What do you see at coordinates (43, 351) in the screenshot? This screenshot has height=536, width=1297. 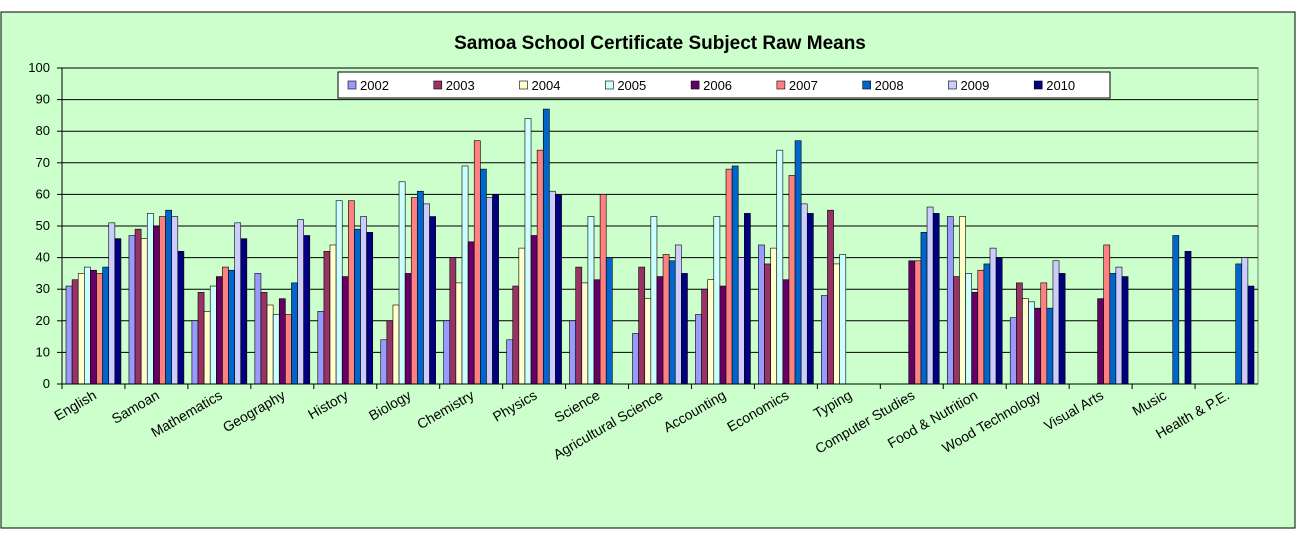 I see `y-tick-label: 10` at bounding box center [43, 351].